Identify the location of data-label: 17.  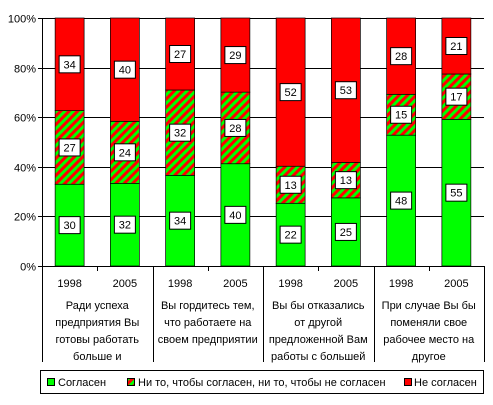
(456, 98).